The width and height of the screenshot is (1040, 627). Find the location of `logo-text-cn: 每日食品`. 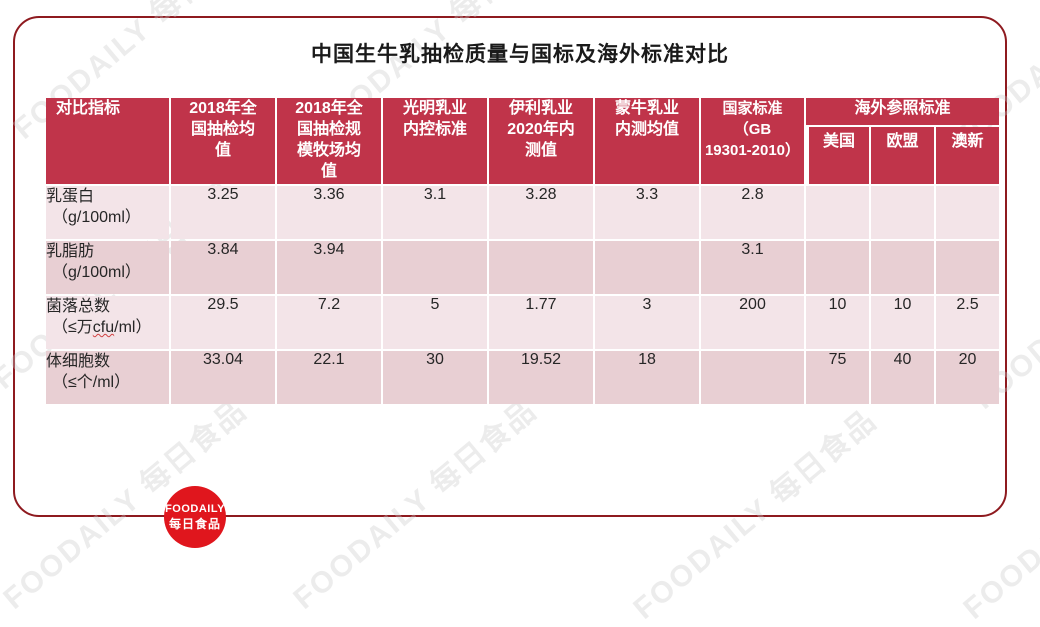

logo-text-cn: 每日食品 is located at coordinates (194, 524).